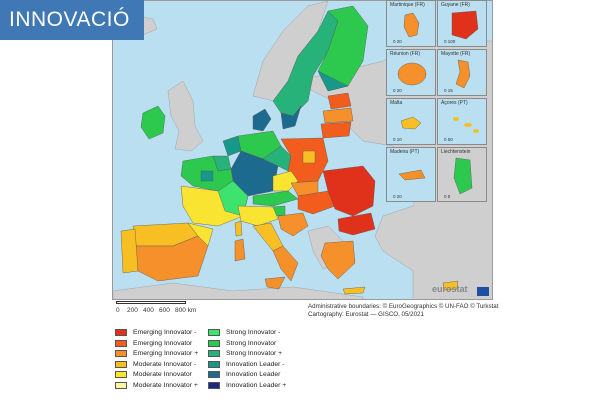 The height and width of the screenshot is (400, 600). I want to click on legend-item: Innovation Leader, so click(244, 374).